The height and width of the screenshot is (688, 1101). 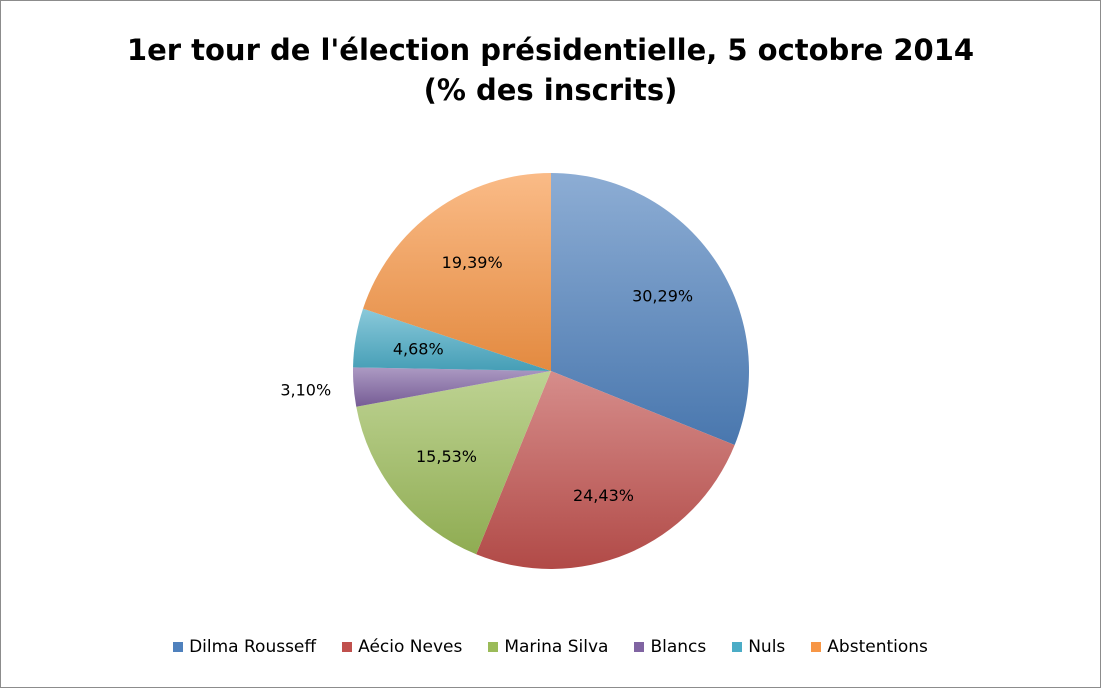 What do you see at coordinates (556, 647) in the screenshot?
I see `legend-label: Marina Silva` at bounding box center [556, 647].